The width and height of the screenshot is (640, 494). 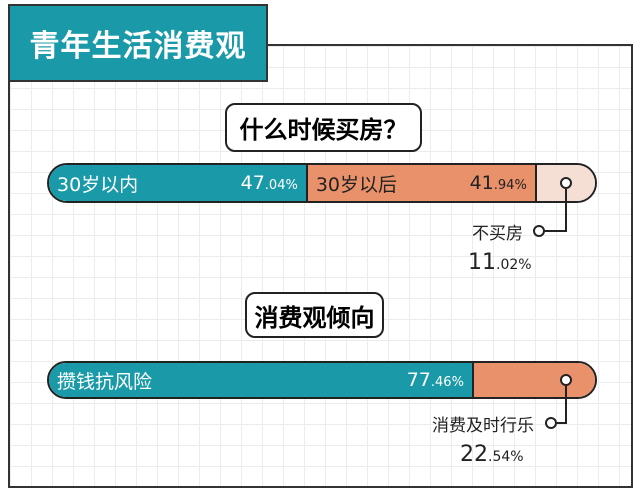 What do you see at coordinates (177, 183) in the screenshot?
I see `bar-segment-under-30: 30岁以内 47.04%` at bounding box center [177, 183].